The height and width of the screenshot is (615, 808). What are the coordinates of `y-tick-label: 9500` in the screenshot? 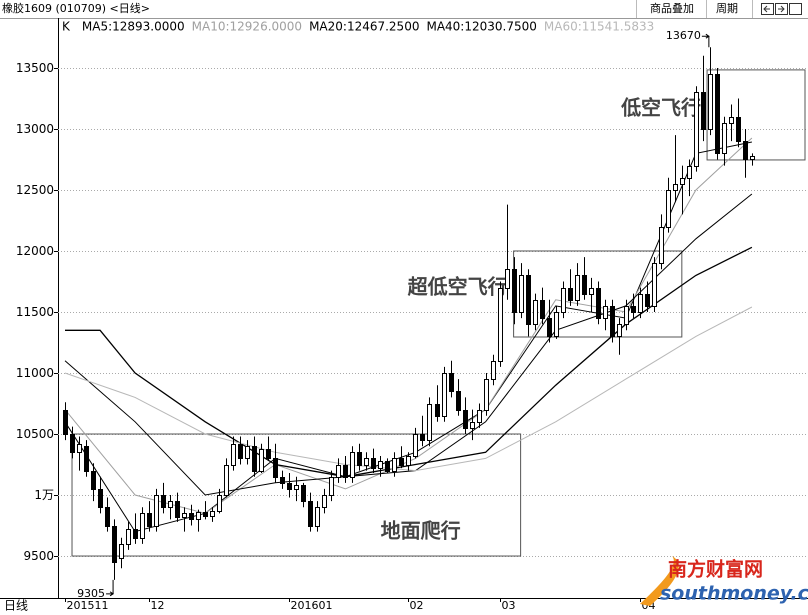 It's located at (38, 556).